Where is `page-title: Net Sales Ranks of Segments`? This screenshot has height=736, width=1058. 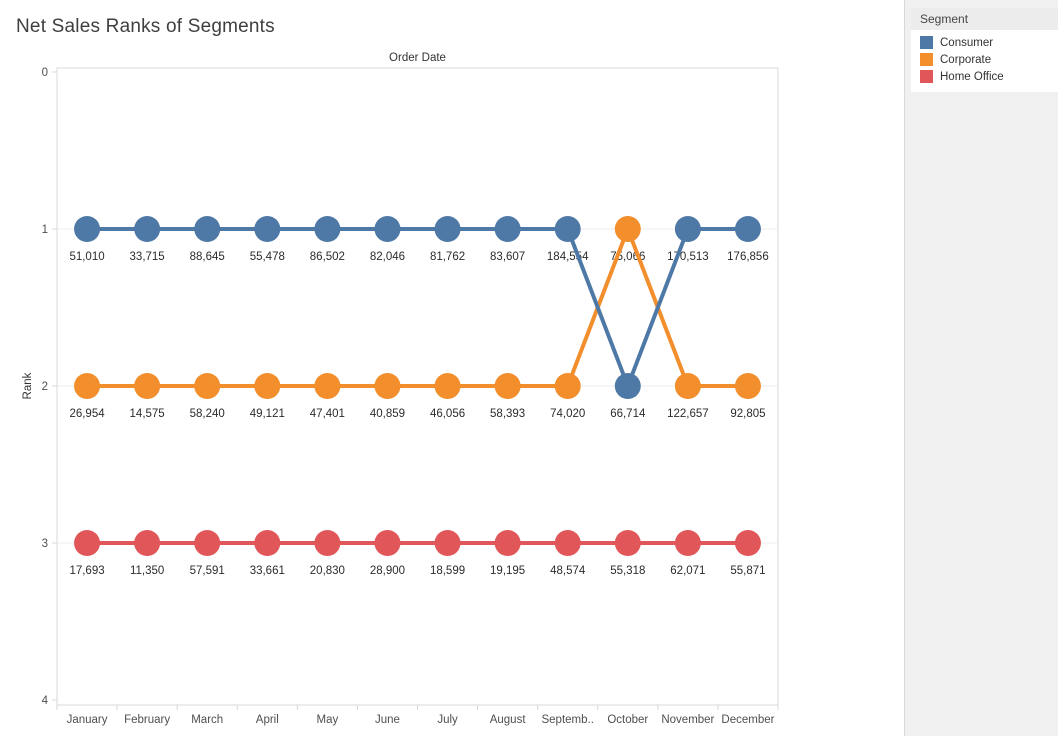
page-title: Net Sales Ranks of Segments is located at coordinates (145, 26).